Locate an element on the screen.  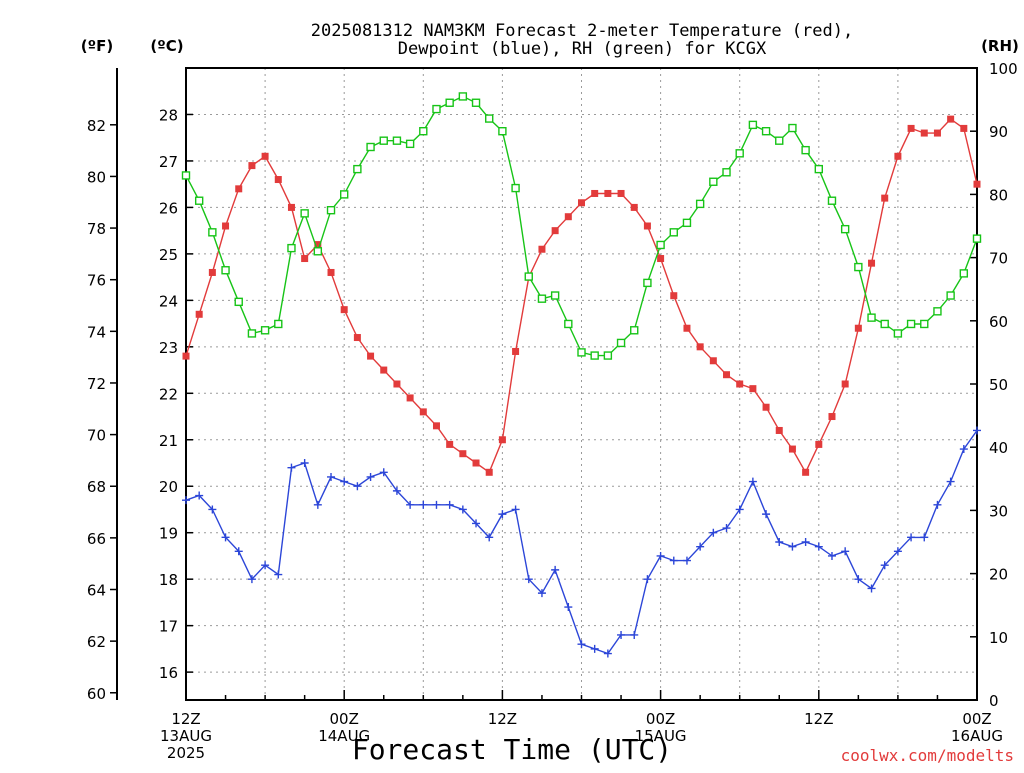
rh-tick-label: 100 is located at coordinates (1003, 69).